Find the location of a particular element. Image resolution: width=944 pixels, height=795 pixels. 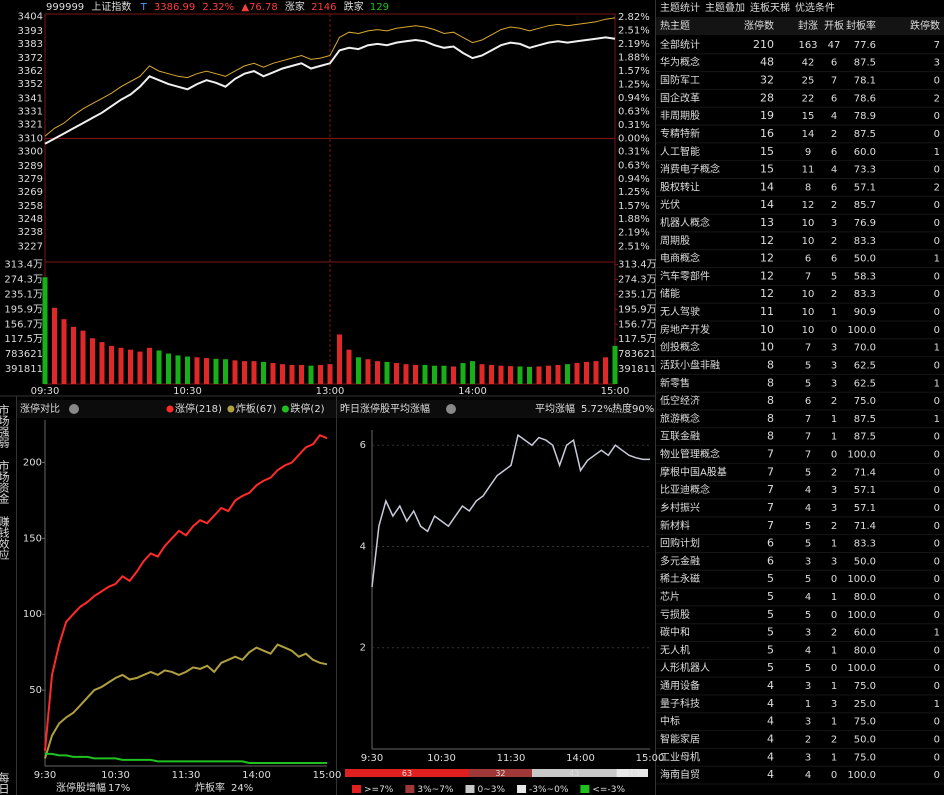

table-cell: 汽车零部件 is located at coordinates (685, 275).